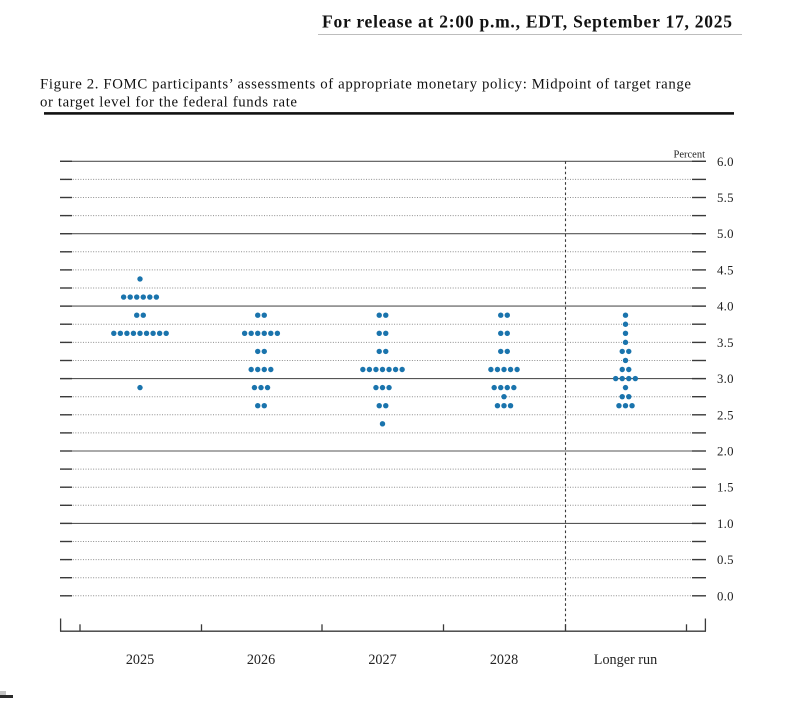 This screenshot has width=800, height=703. I want to click on svg-text: 1.0, so click(725, 524).